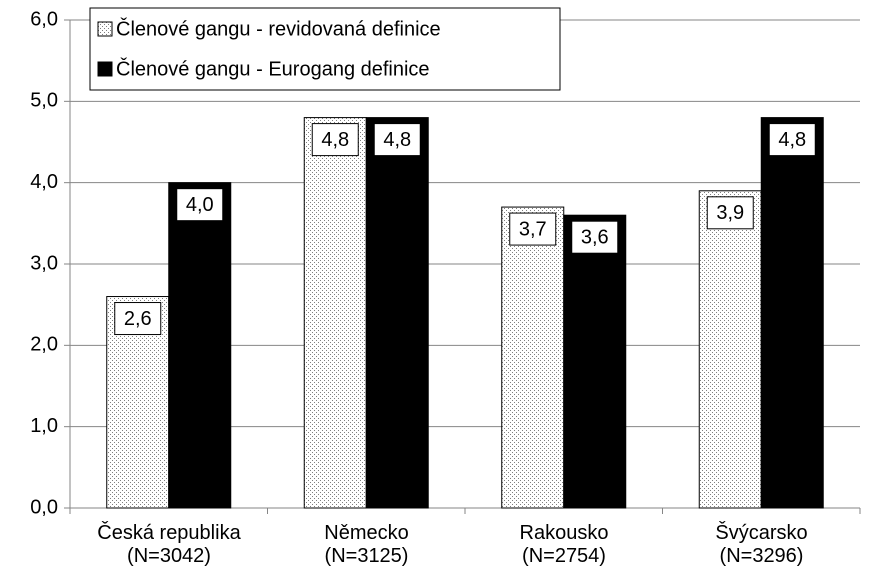  What do you see at coordinates (273, 68) in the screenshot?
I see `legend-label: Členové gangu - Eurogang definice` at bounding box center [273, 68].